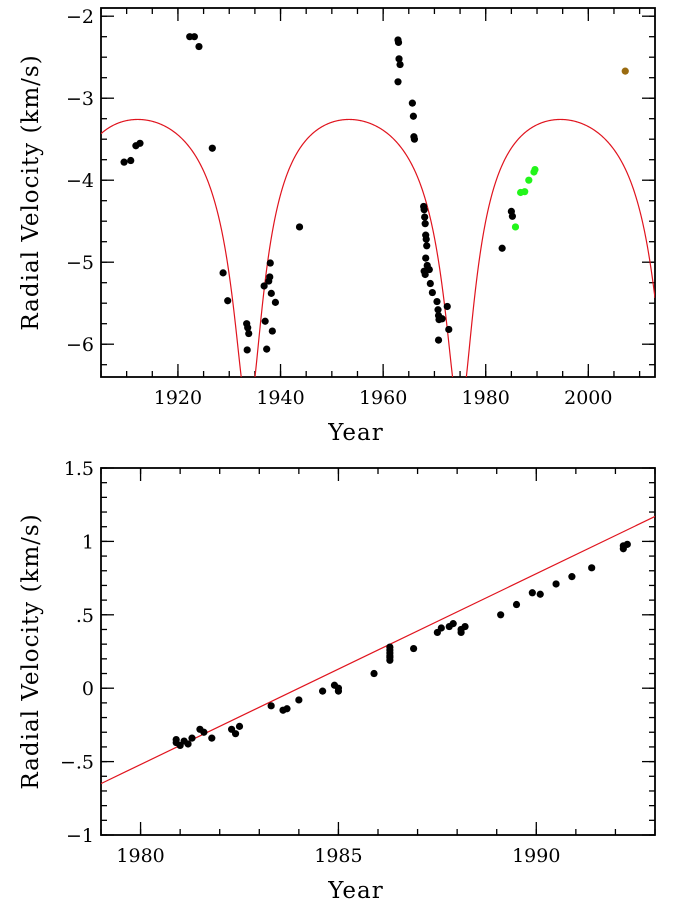  Describe the element at coordinates (85, 616) in the screenshot. I see `y-tick-label: .5` at that location.